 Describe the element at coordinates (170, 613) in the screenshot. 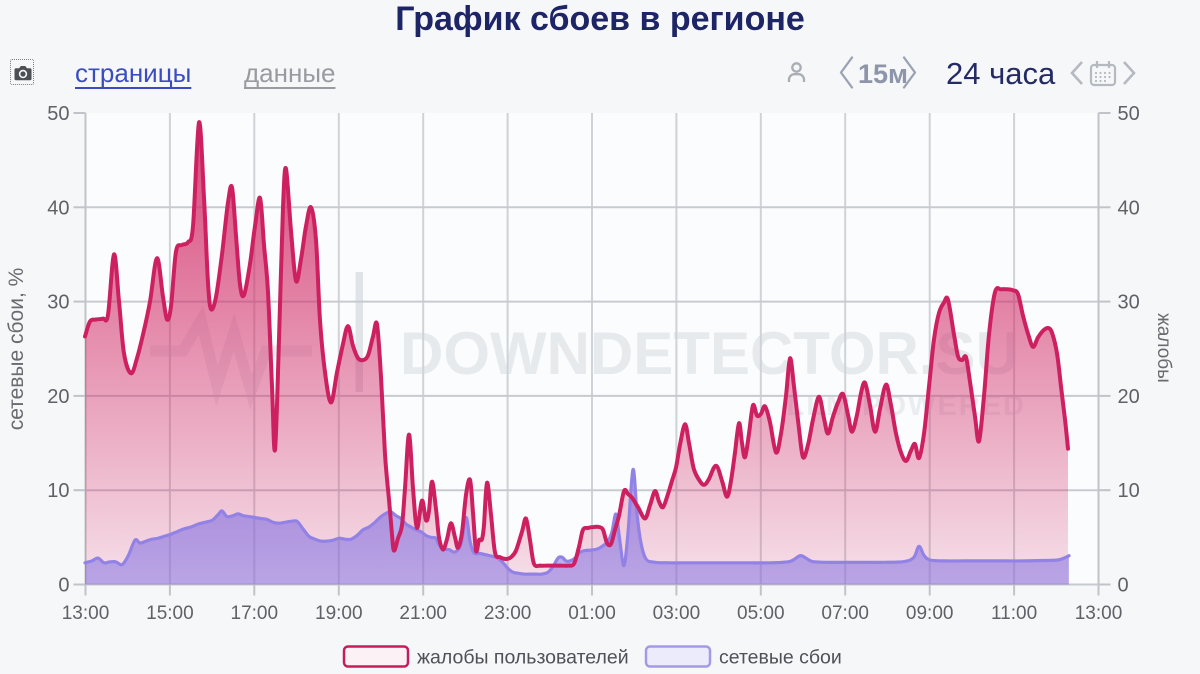

I see `svg-text: 15:00` at that location.